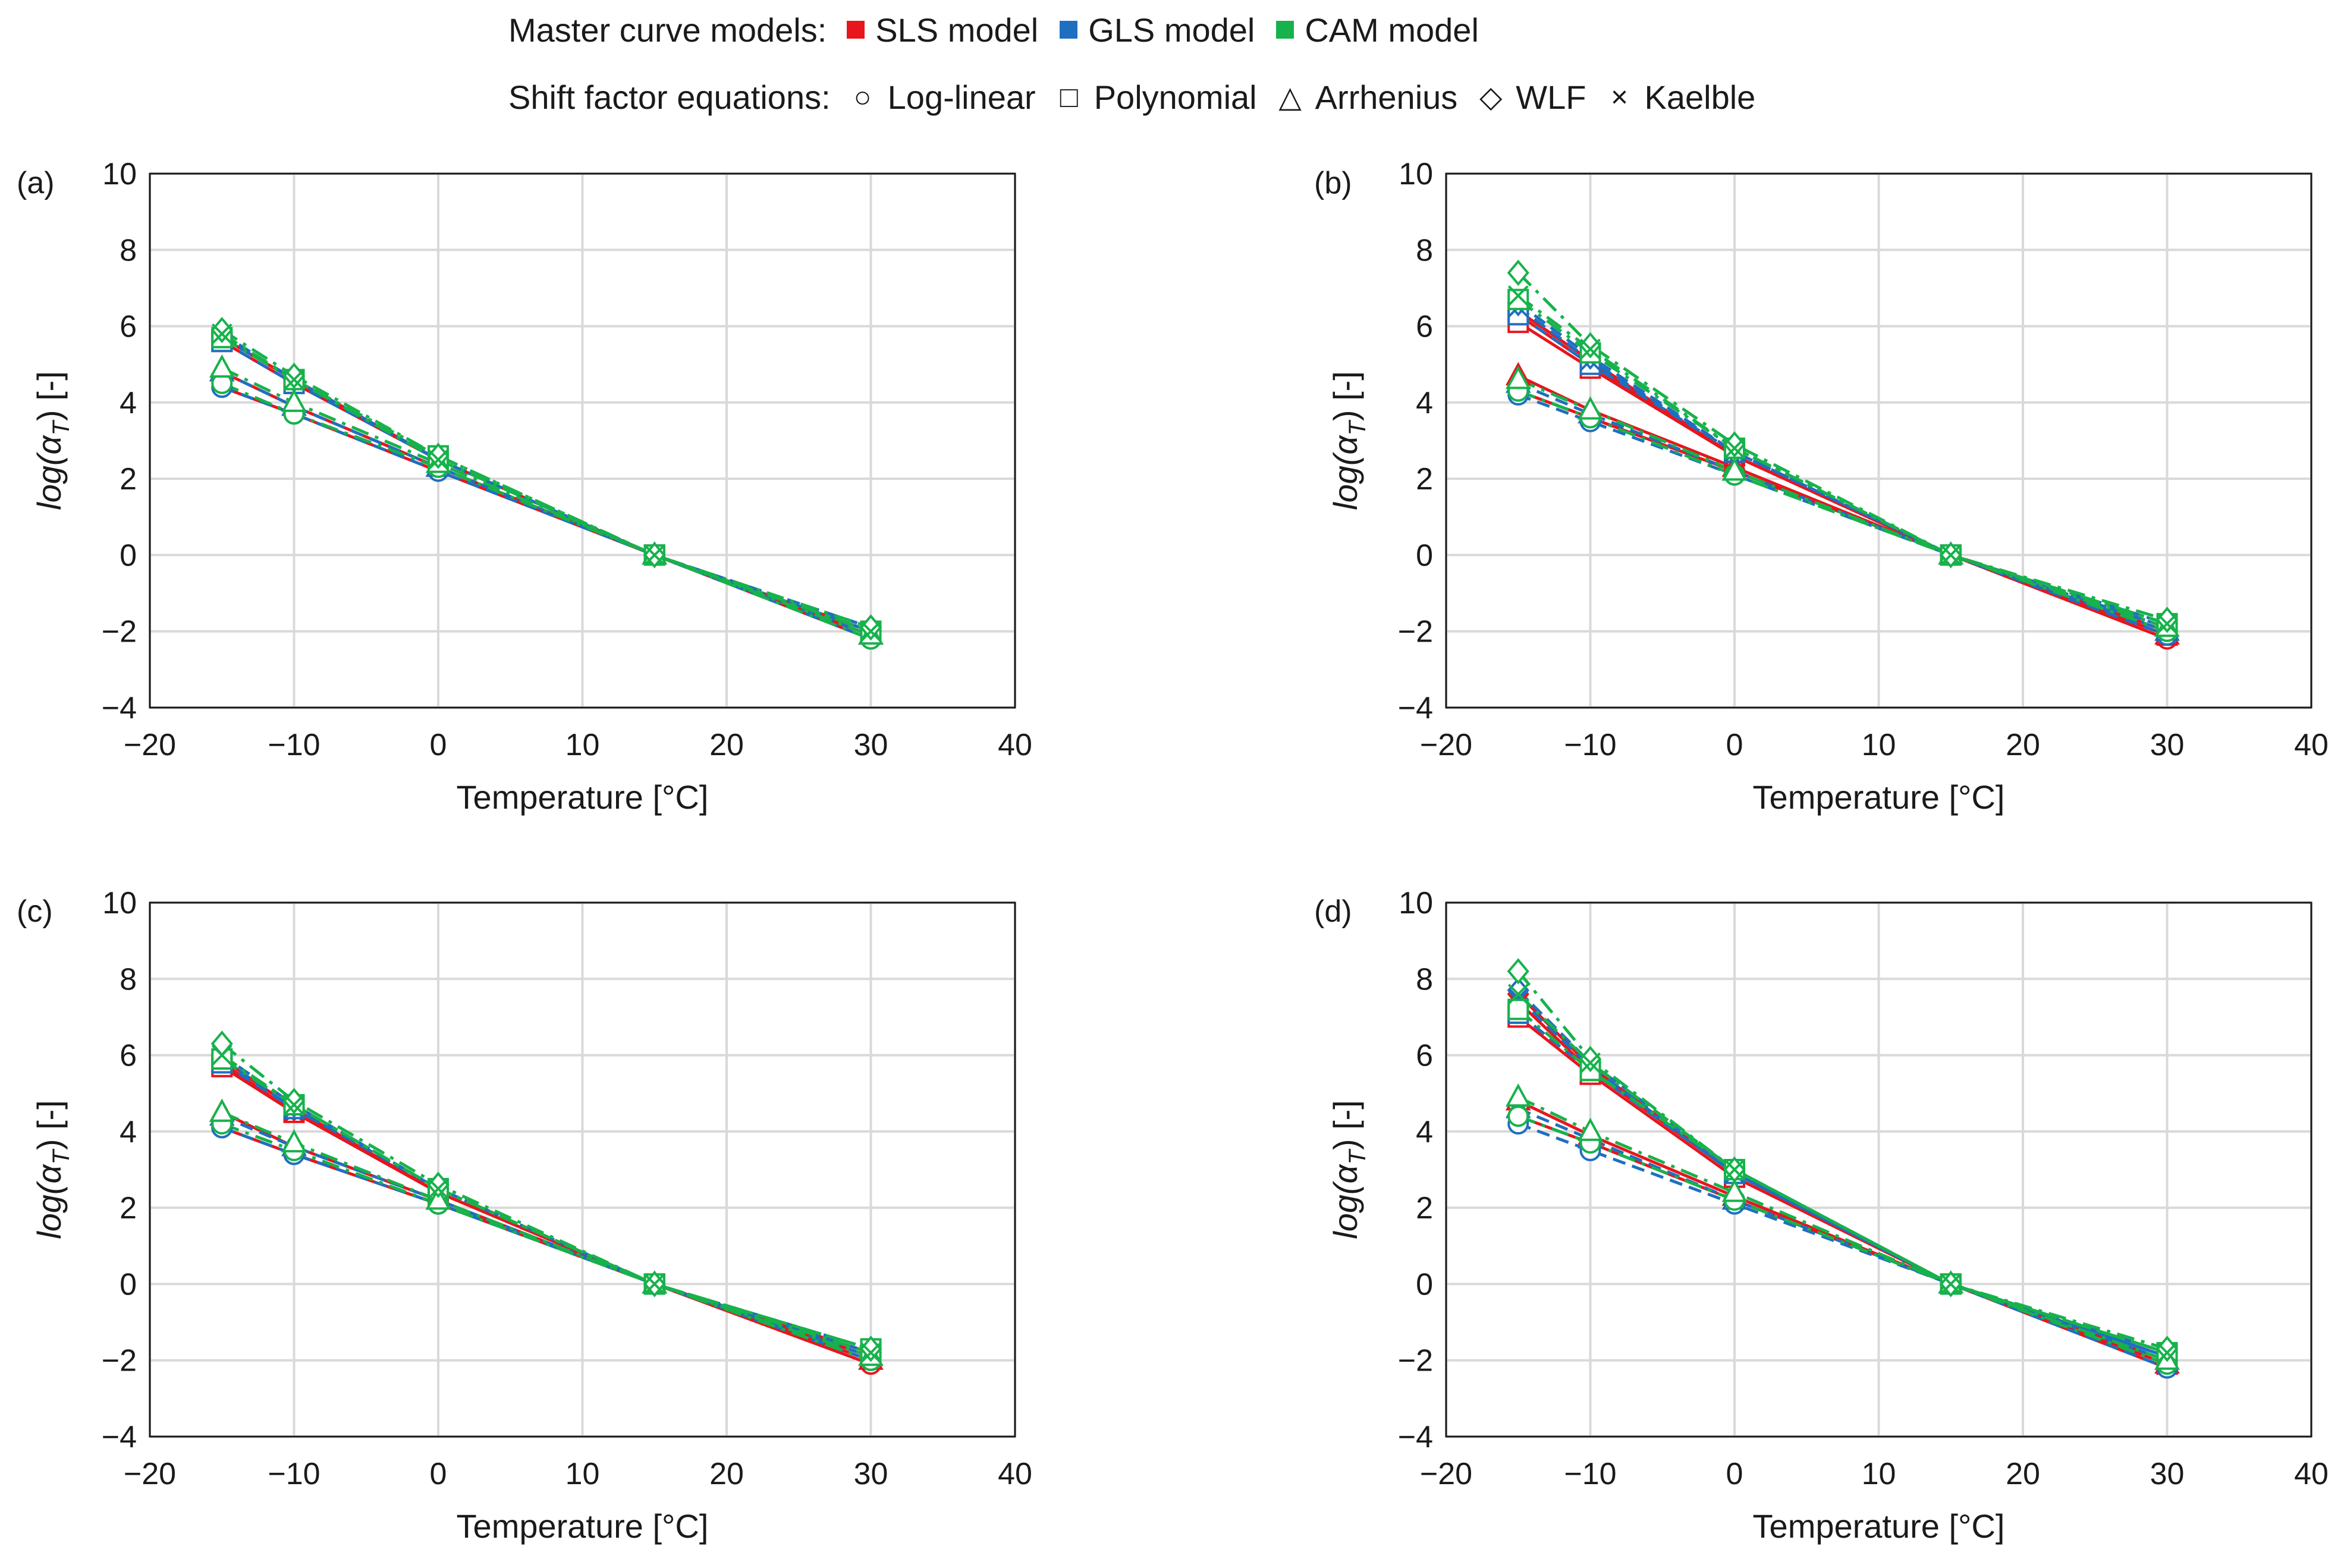 The height and width of the screenshot is (1568, 2344). Describe the element at coordinates (1491, 97) in the screenshot. I see `diamond-marker-icon: ◇` at that location.